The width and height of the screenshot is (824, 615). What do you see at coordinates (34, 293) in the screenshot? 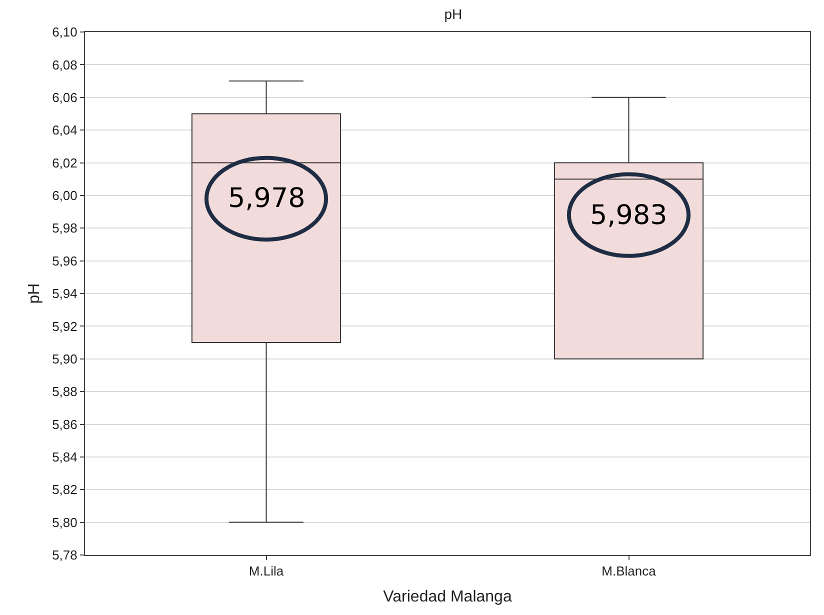
I see `y-axis-title: pH` at bounding box center [34, 293].